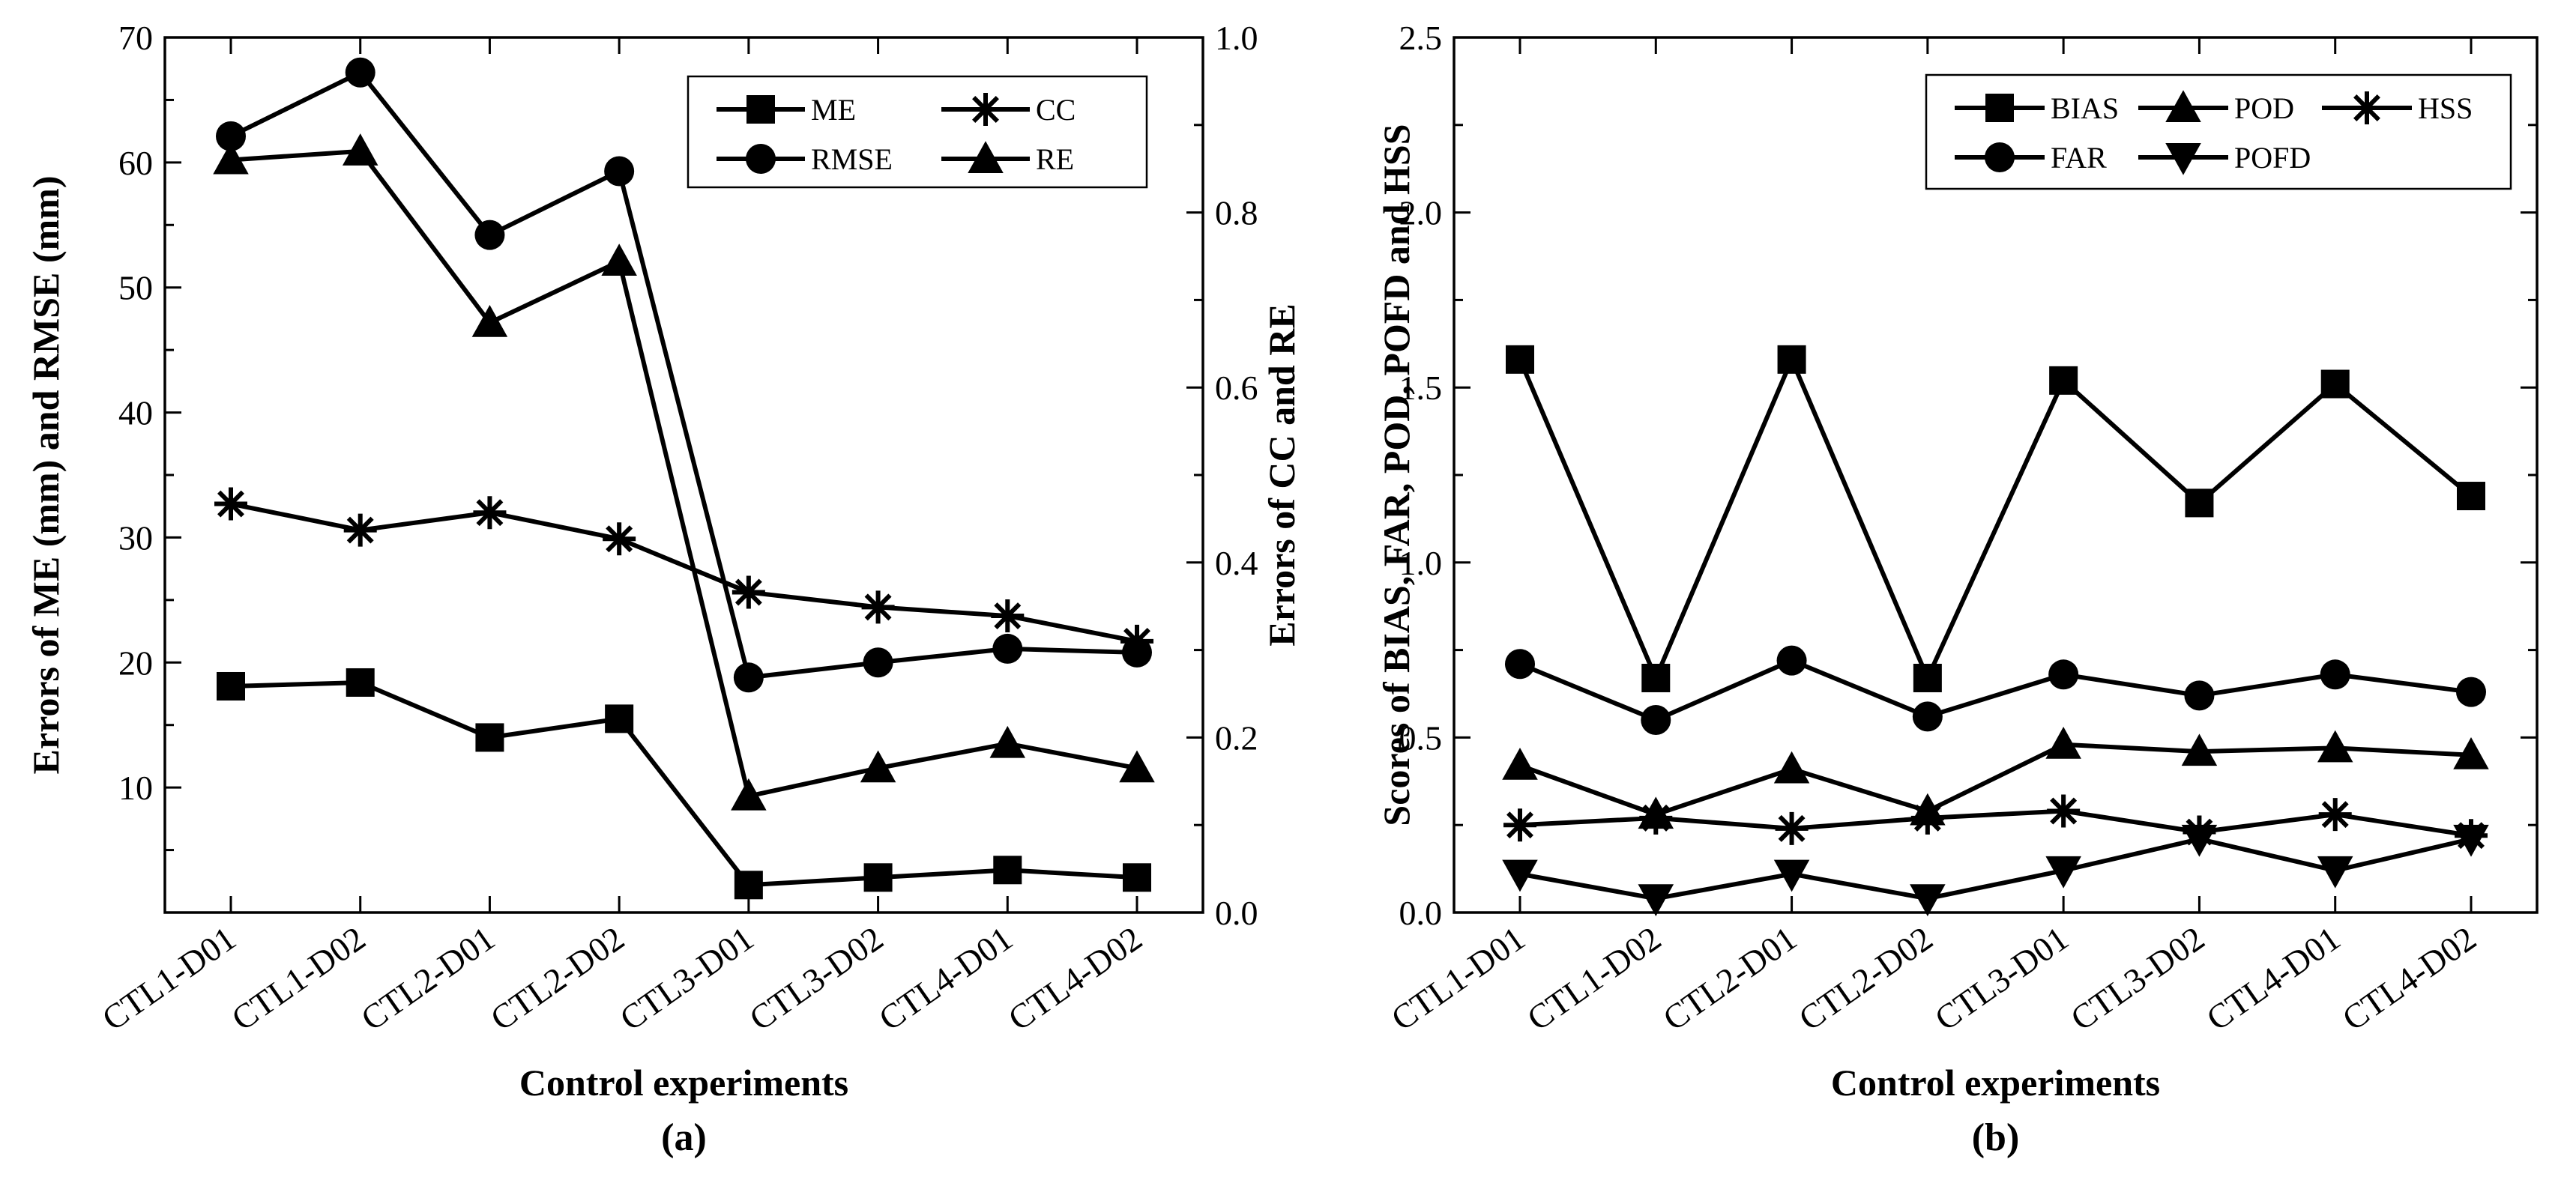 Image resolution: width=2576 pixels, height=1180 pixels. I want to click on y-tick-label-left: 60, so click(136, 163).